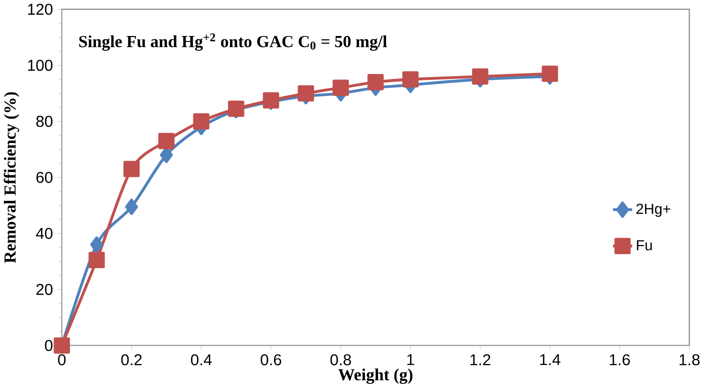  Describe the element at coordinates (340, 360) in the screenshot. I see `x-tick-label: 0.8` at that location.